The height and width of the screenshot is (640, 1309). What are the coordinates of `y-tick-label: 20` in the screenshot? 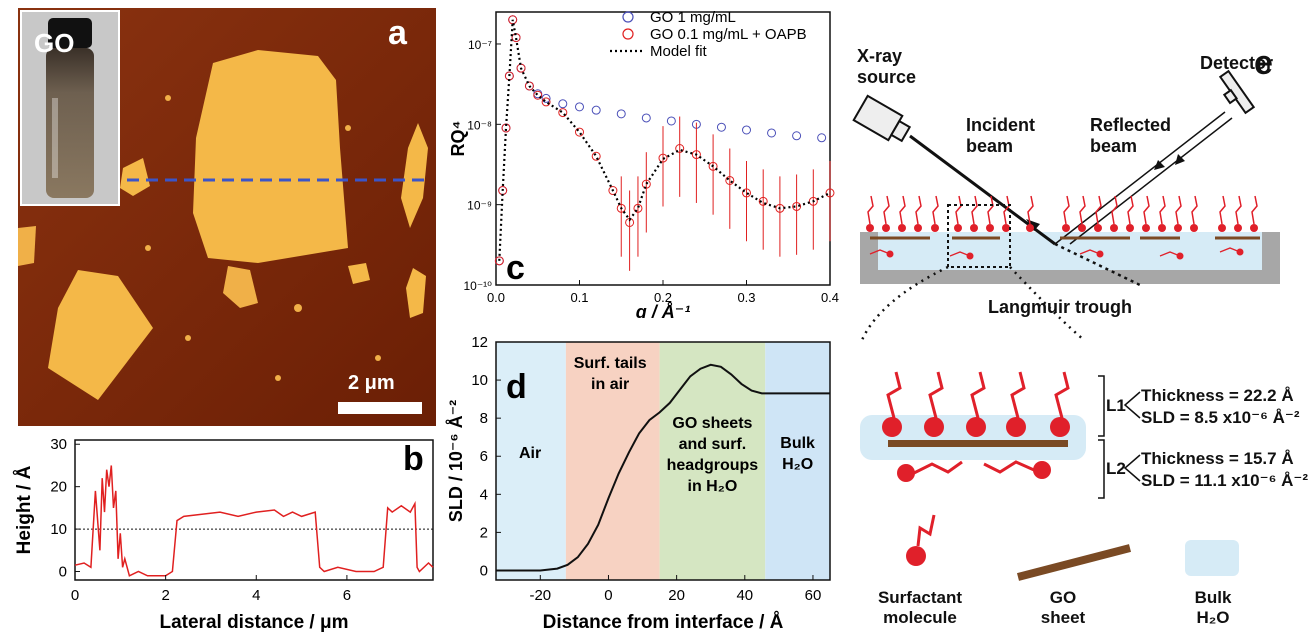 It's located at (58, 487).